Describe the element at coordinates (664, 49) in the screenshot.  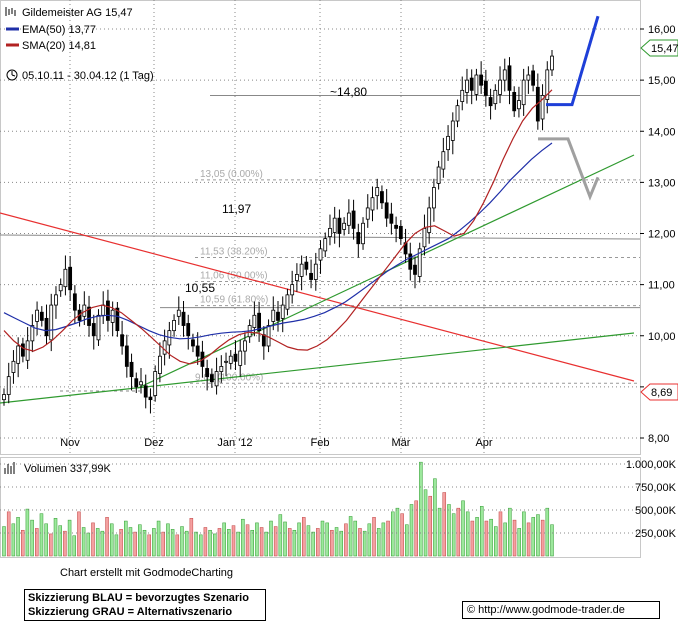
I see `svg-text: 15,47` at that location.